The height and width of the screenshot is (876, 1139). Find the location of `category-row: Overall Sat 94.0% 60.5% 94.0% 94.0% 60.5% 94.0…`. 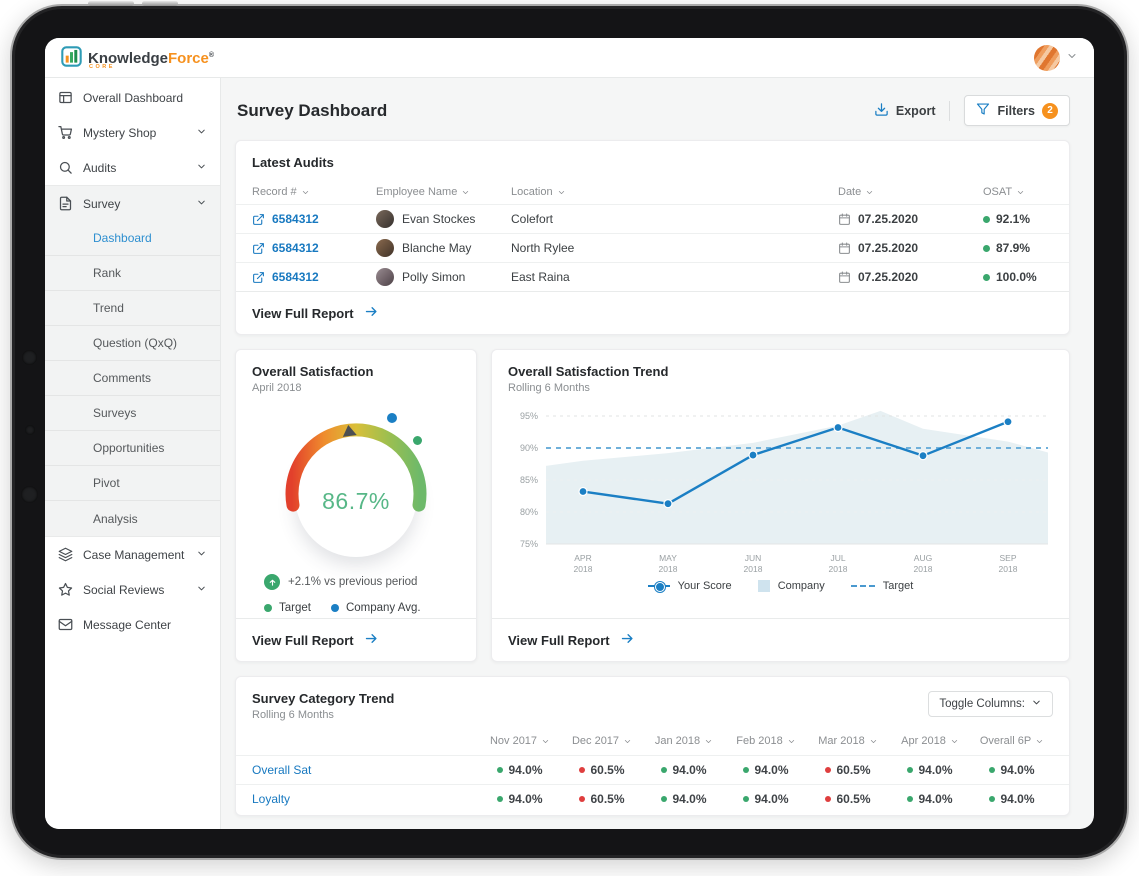

category-row: Overall Sat 94.0% 60.5% 94.0% 94.0% 60.5% 94.0… is located at coordinates (652, 769).